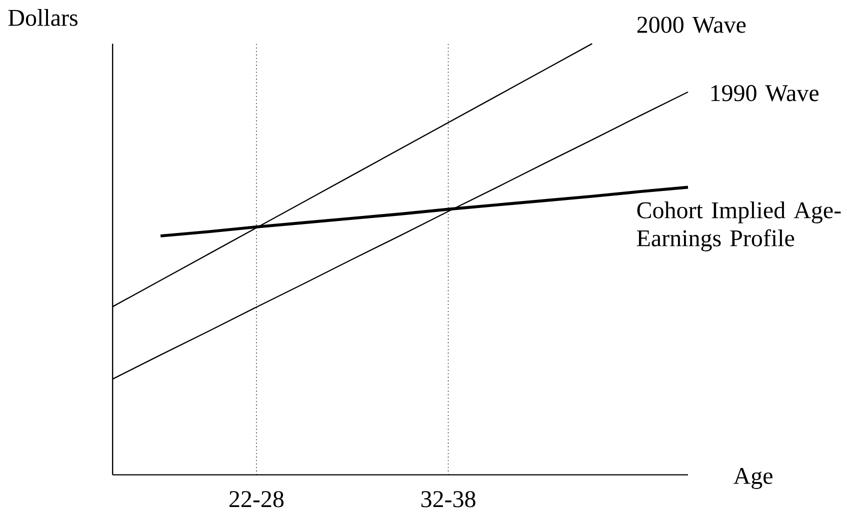 The height and width of the screenshot is (514, 862). Describe the element at coordinates (691, 25) in the screenshot. I see `series-label: 2000 Wave` at that location.